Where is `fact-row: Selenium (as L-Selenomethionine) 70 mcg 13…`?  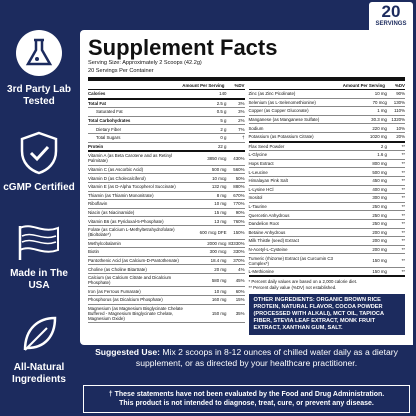 fact-row: Selenium (as L-Selenomethionine) 70 mcg 13… is located at coordinates (326, 103).